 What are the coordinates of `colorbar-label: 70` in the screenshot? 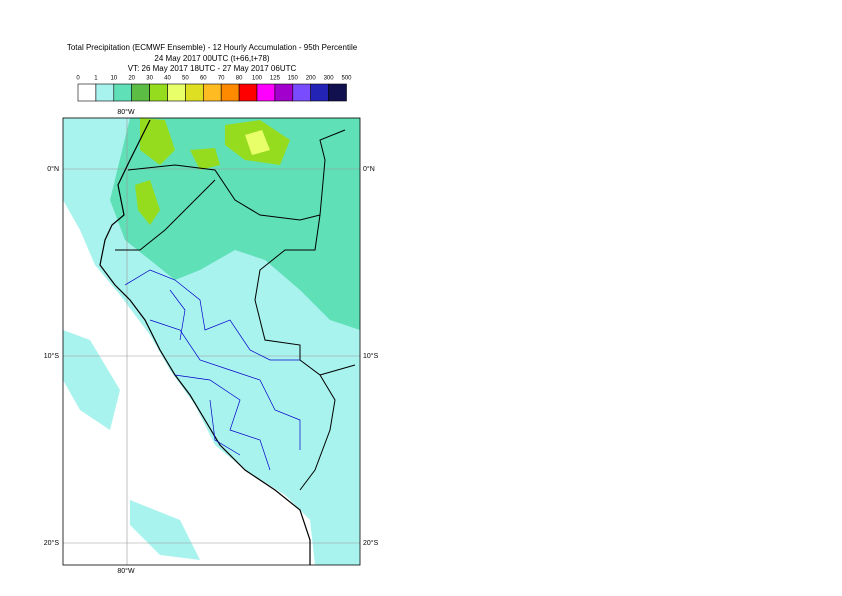 It's located at (221, 79).